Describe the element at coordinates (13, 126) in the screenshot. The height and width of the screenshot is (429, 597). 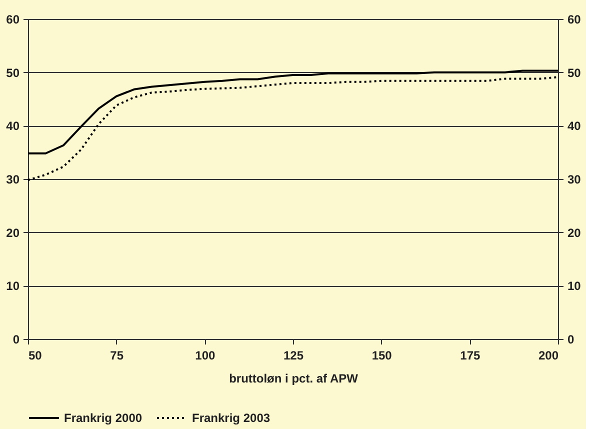
I see `y-tick-label: 40` at that location.